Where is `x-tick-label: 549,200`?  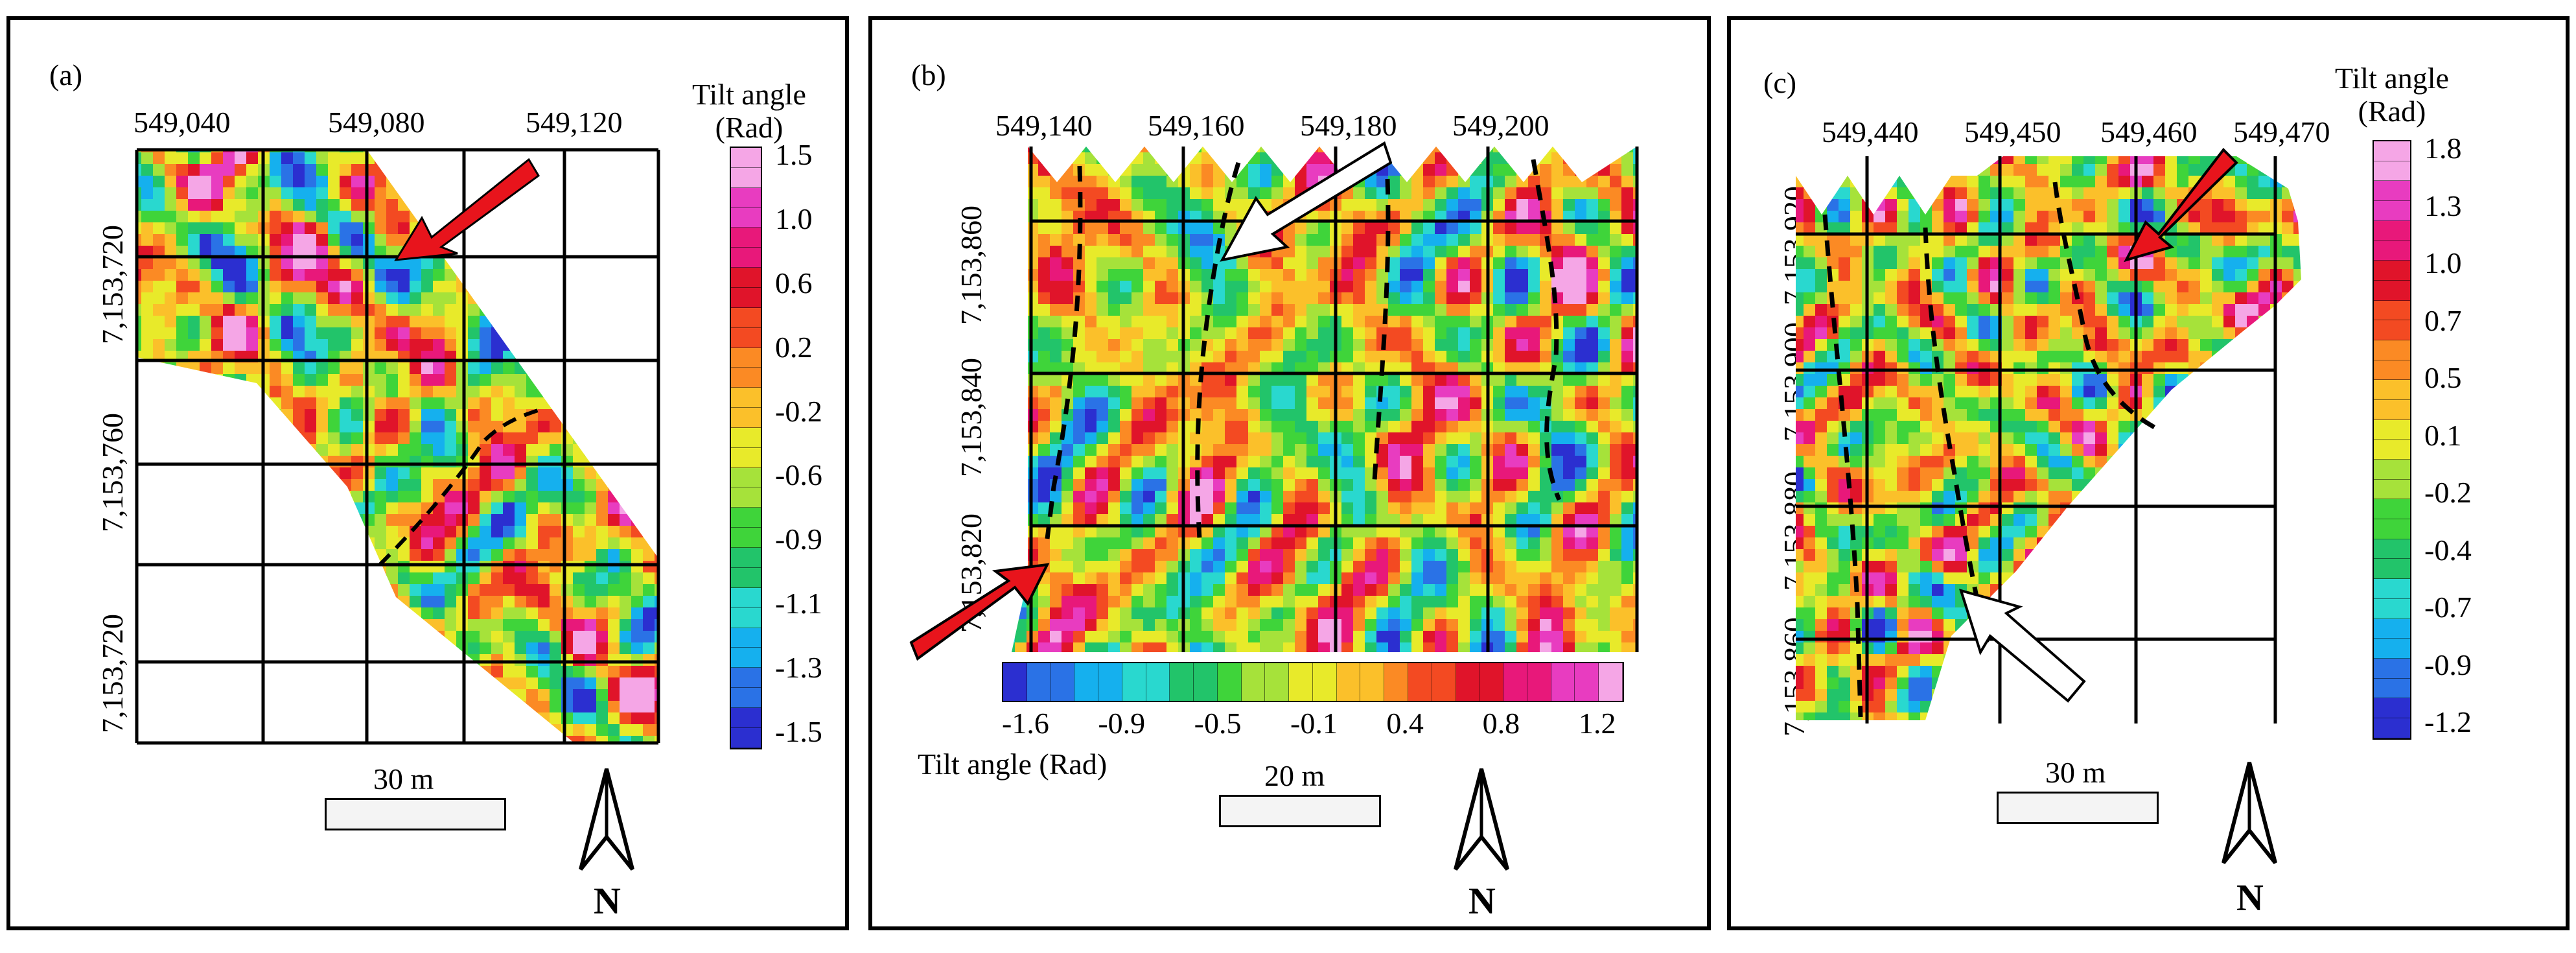 x-tick-label: 549,200 is located at coordinates (1500, 126).